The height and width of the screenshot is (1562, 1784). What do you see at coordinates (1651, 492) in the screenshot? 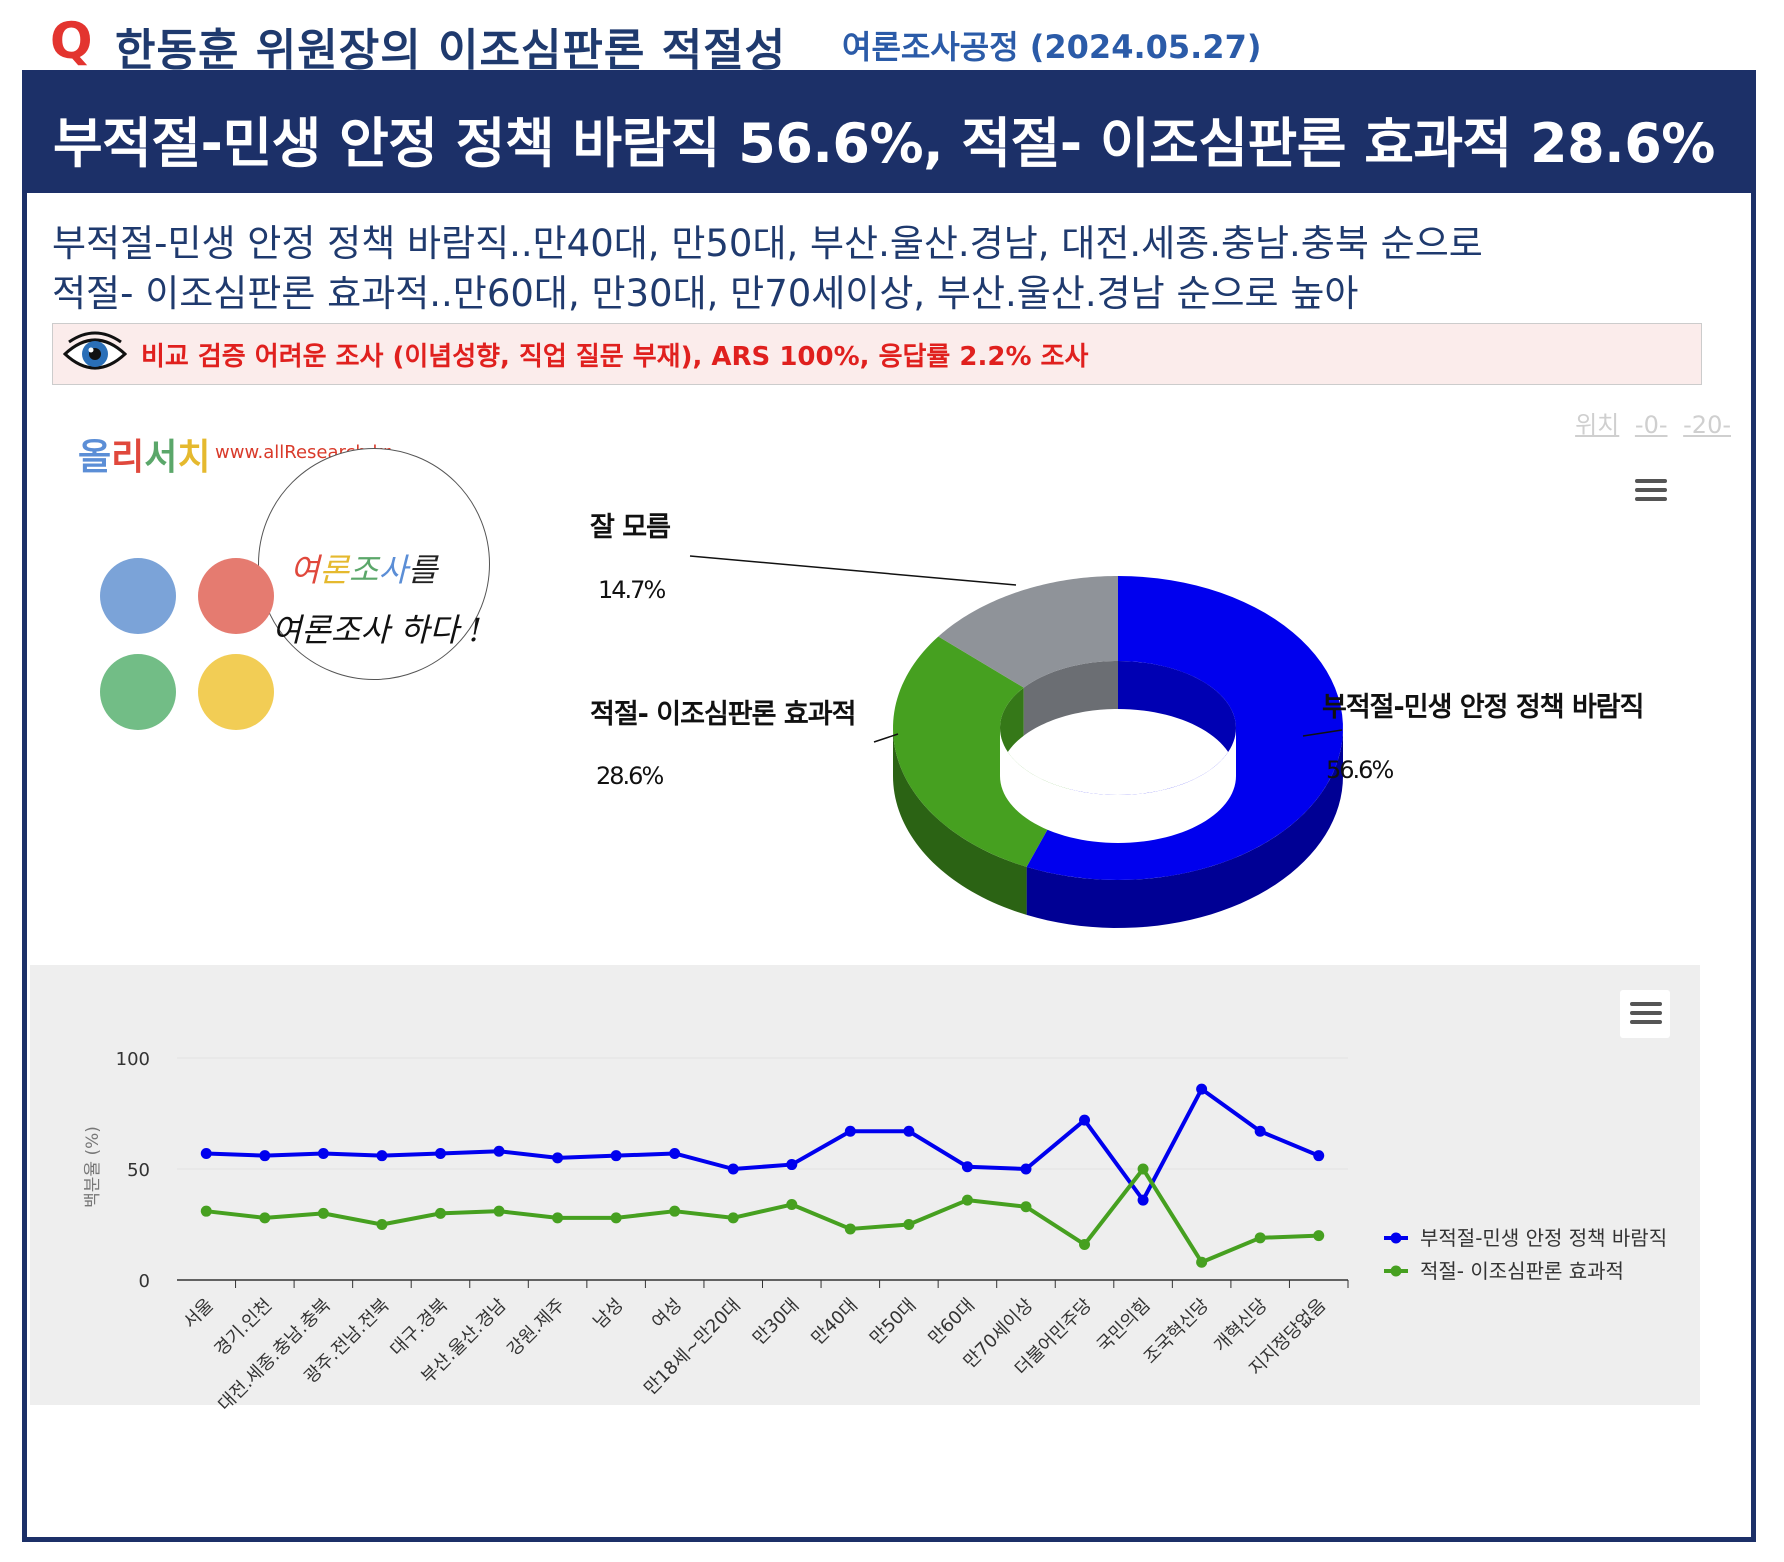
I see `pie-chart-menu-icon` at bounding box center [1651, 492].